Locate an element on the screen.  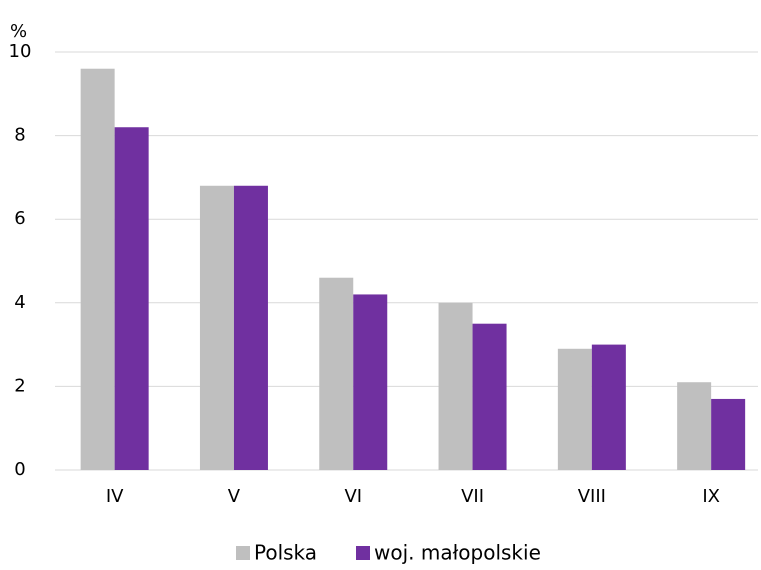
legend-label: Polska is located at coordinates (285, 553).